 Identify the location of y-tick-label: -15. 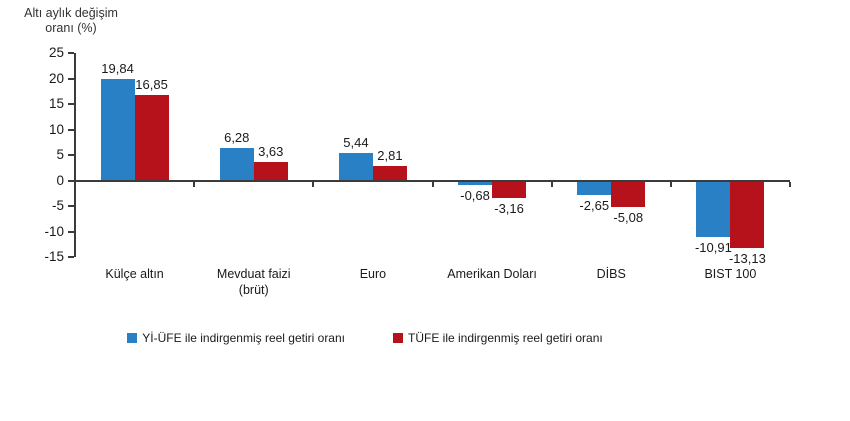
(54, 256).